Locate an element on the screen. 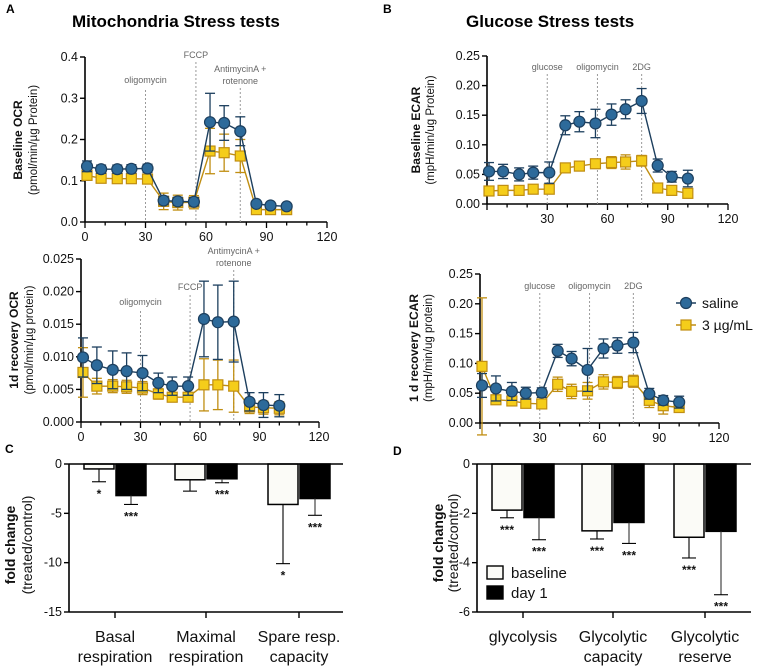 Image resolution: width=758 pixels, height=666 pixels. legend is located at coordinates (686, 313).